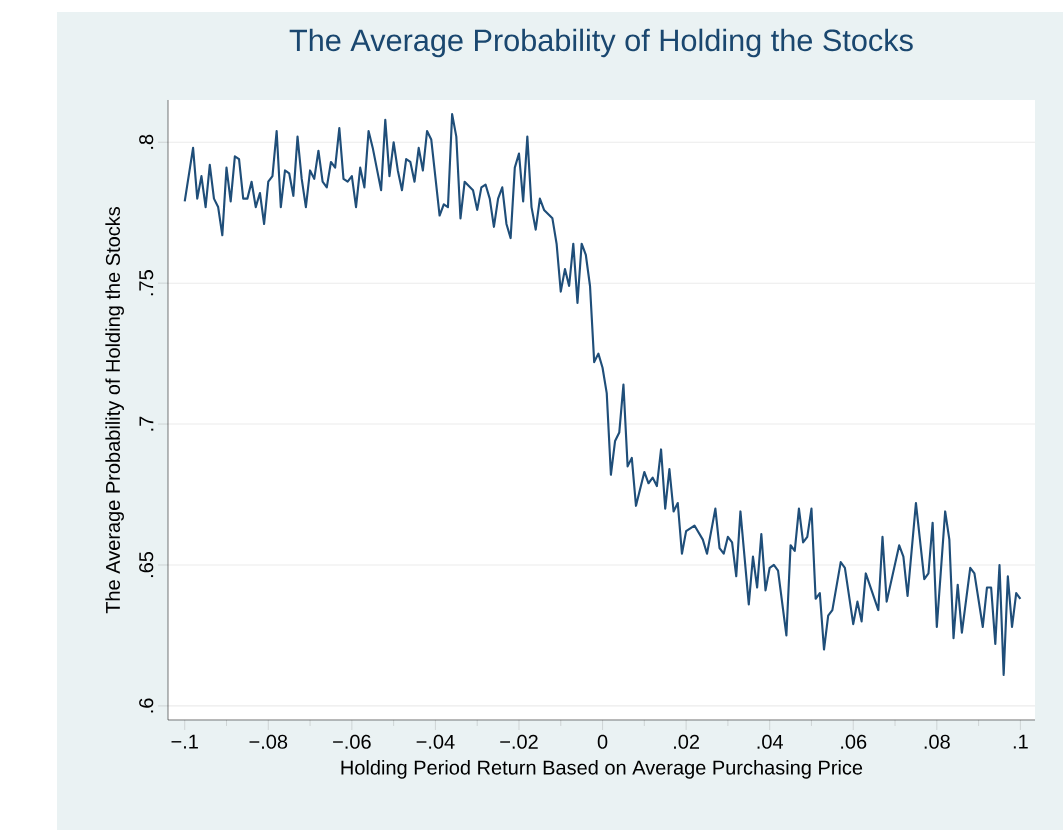 The height and width of the screenshot is (830, 1063). Describe the element at coordinates (146, 564) in the screenshot. I see `y-tick-label: .65` at that location.